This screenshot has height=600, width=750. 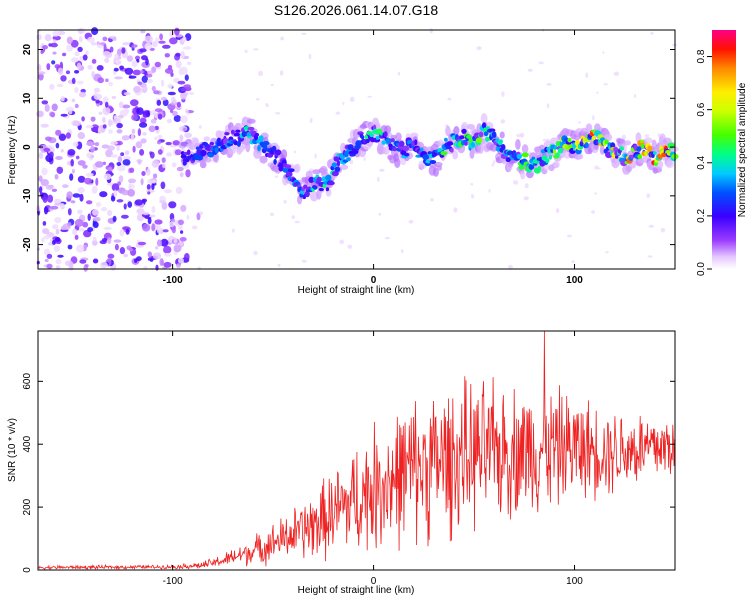 I want to click on snr-y-tick-label: 200, so click(x=27, y=506).